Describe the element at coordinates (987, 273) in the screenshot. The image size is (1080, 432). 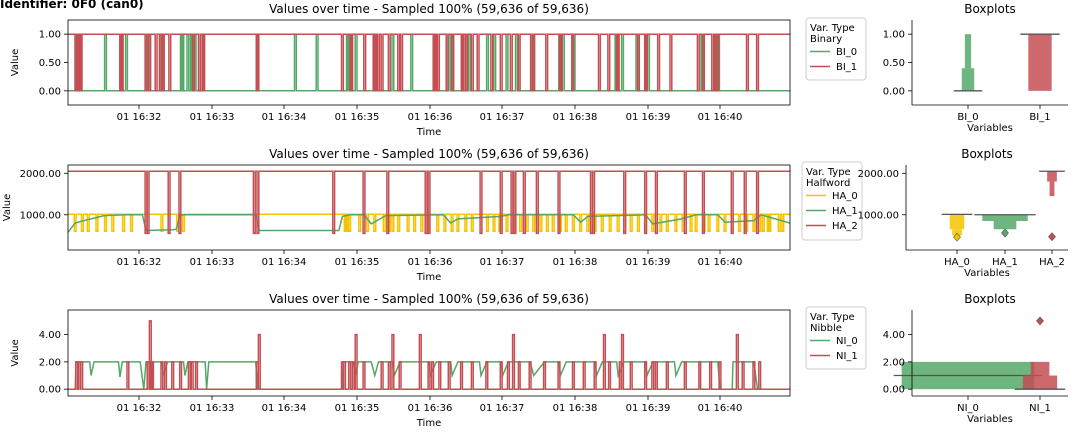
I see `x-axis-label: Variables` at that location.